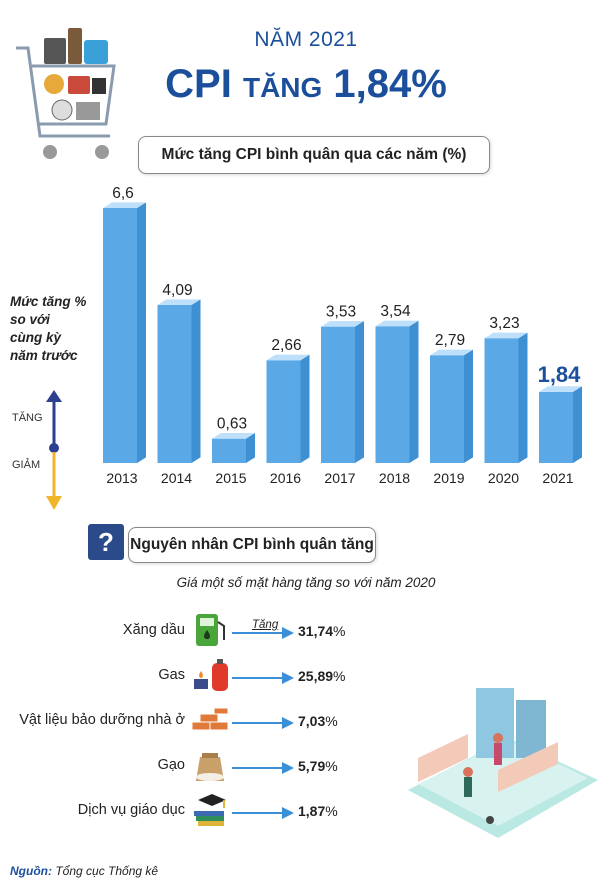  Describe the element at coordinates (306, 582) in the screenshot. I see `comparison-note: Giá một số mặt hàng tăng so với năm 2020` at that location.